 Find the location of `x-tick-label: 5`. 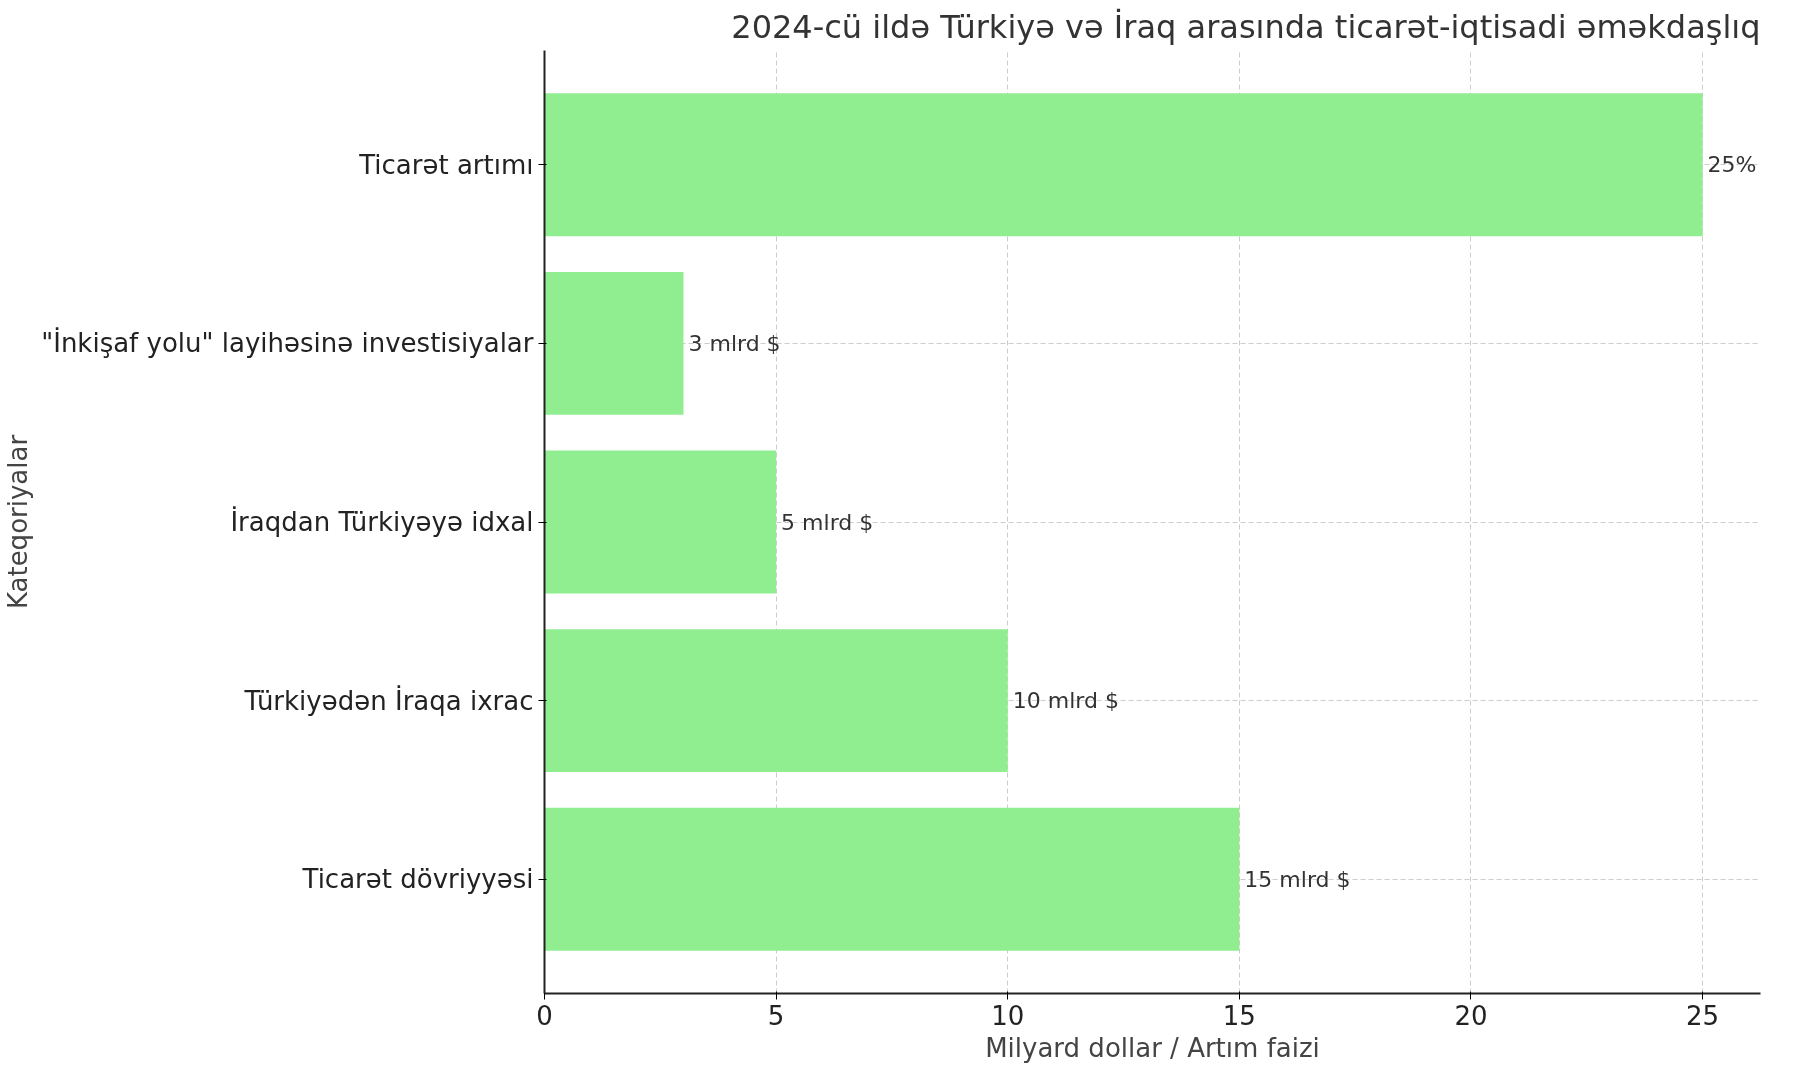

x-tick-label: 5 is located at coordinates (776, 1015).